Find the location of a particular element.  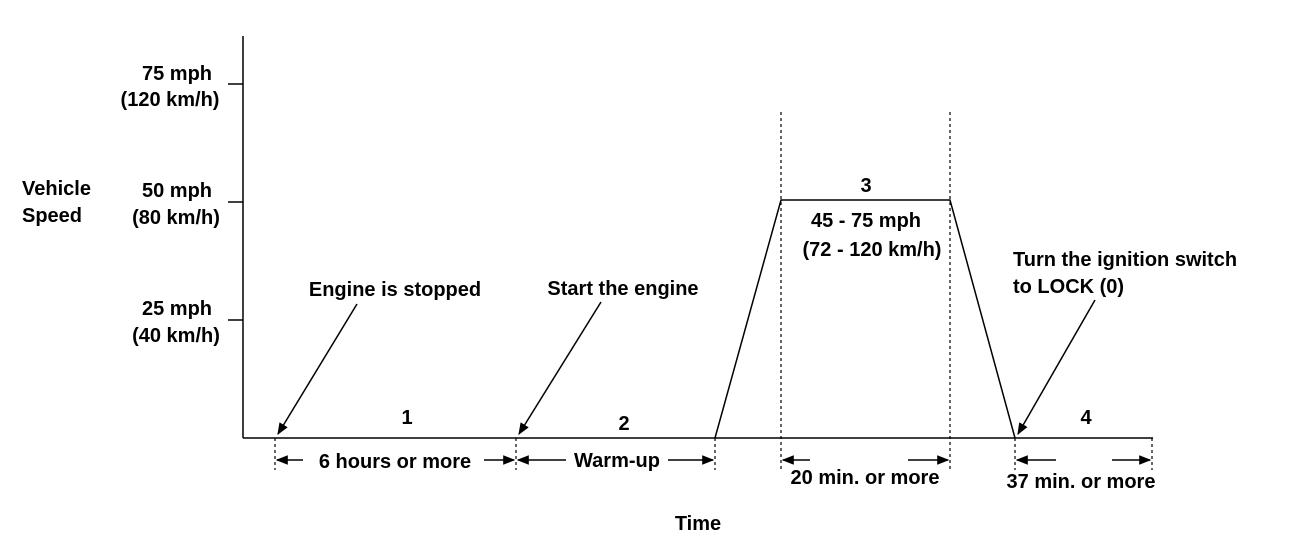

callout-start-engine-arrow is located at coordinates (560, 368).